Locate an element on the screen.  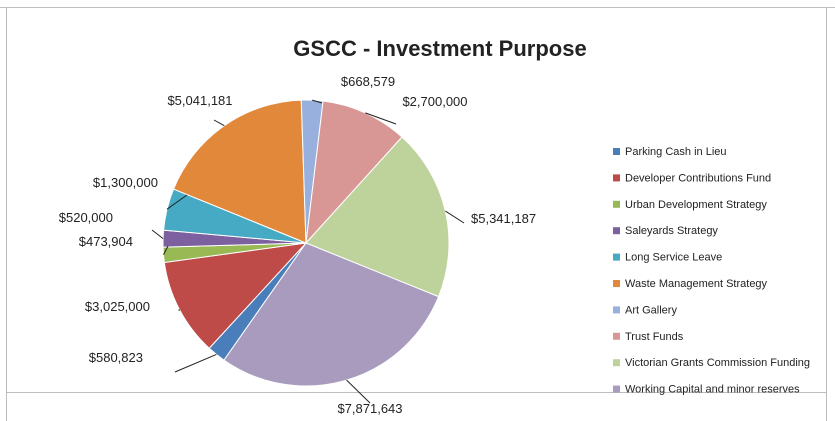
legend-item-parking-cash-in-lieu: Parking Cash in Lieu is located at coordinates (670, 152).